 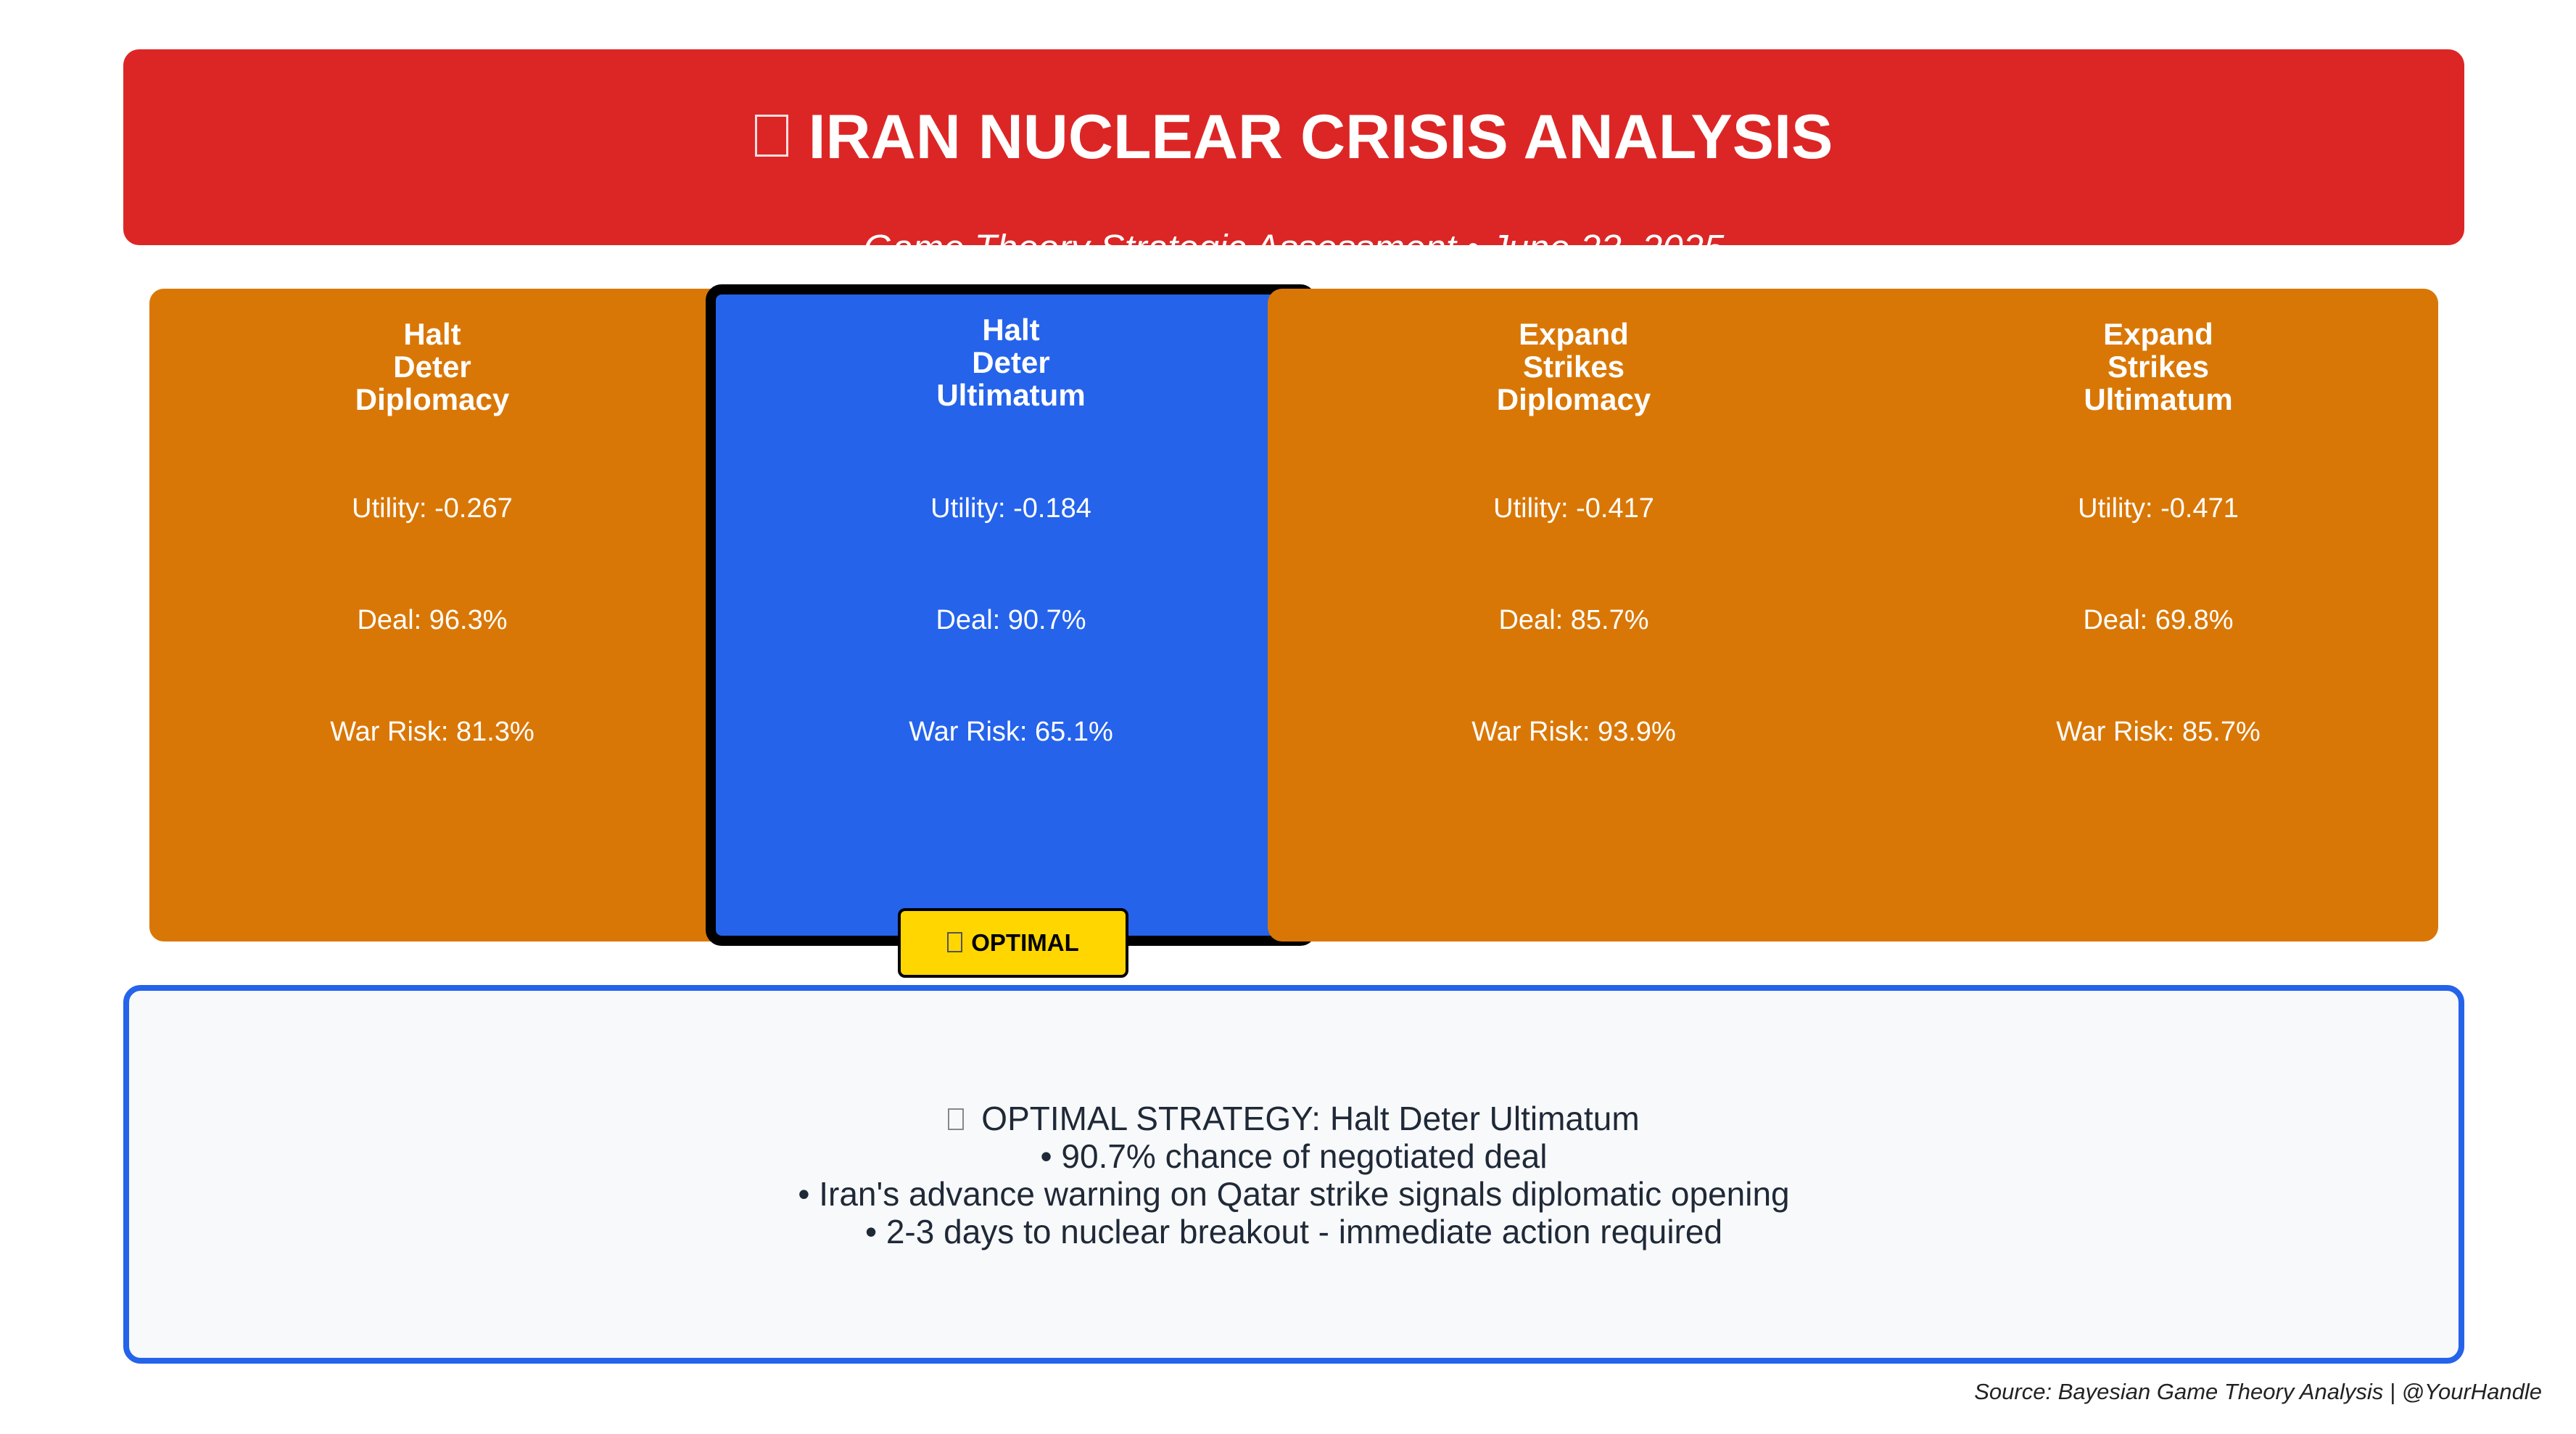 I want to click on summary-bullet: • 90.7% chance of negotiated deal, so click(x=1294, y=1156).